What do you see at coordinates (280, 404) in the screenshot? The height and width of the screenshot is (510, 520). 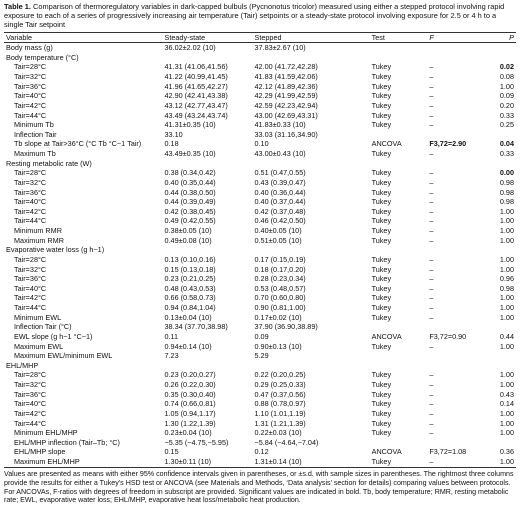 I see `cell-stepped: 0.88 (0.78,0.97)` at bounding box center [280, 404].